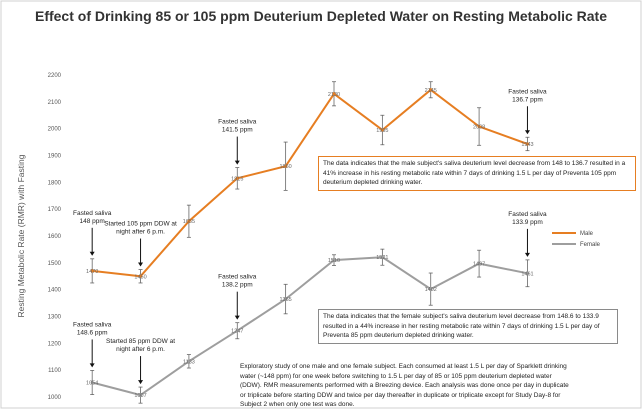 The image size is (642, 410). I want to click on data-label: 1461, so click(527, 274).